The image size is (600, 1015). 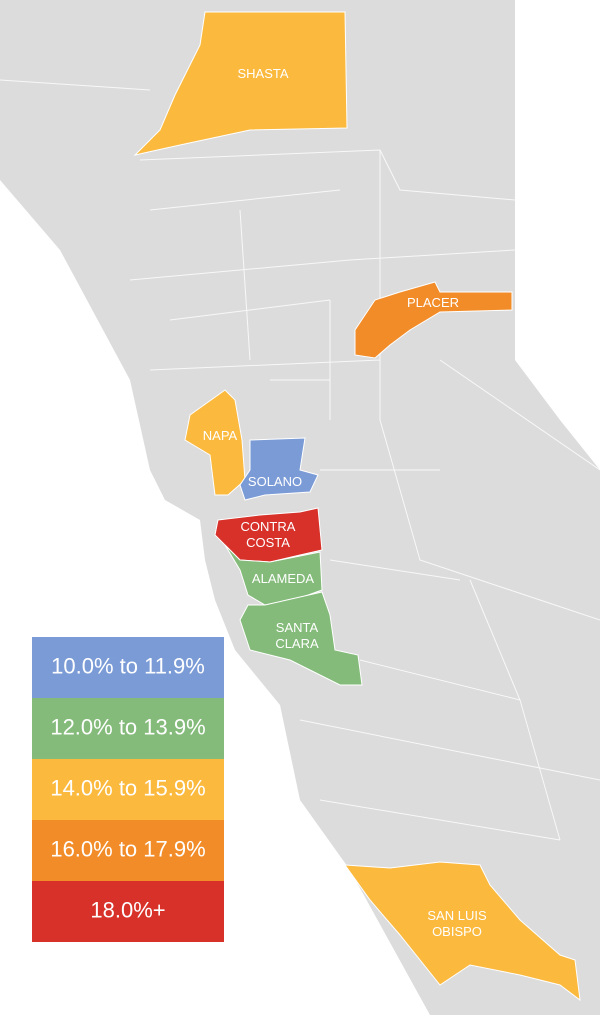 I want to click on legend-label: 16.0% to 17.9%, so click(x=127, y=848).